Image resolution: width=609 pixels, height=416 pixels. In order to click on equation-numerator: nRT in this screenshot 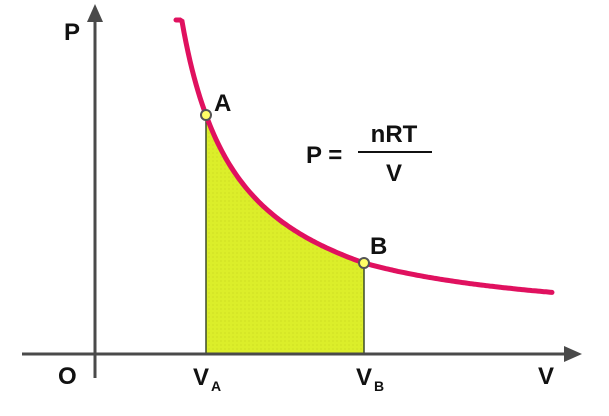, I will do `click(394, 134)`.